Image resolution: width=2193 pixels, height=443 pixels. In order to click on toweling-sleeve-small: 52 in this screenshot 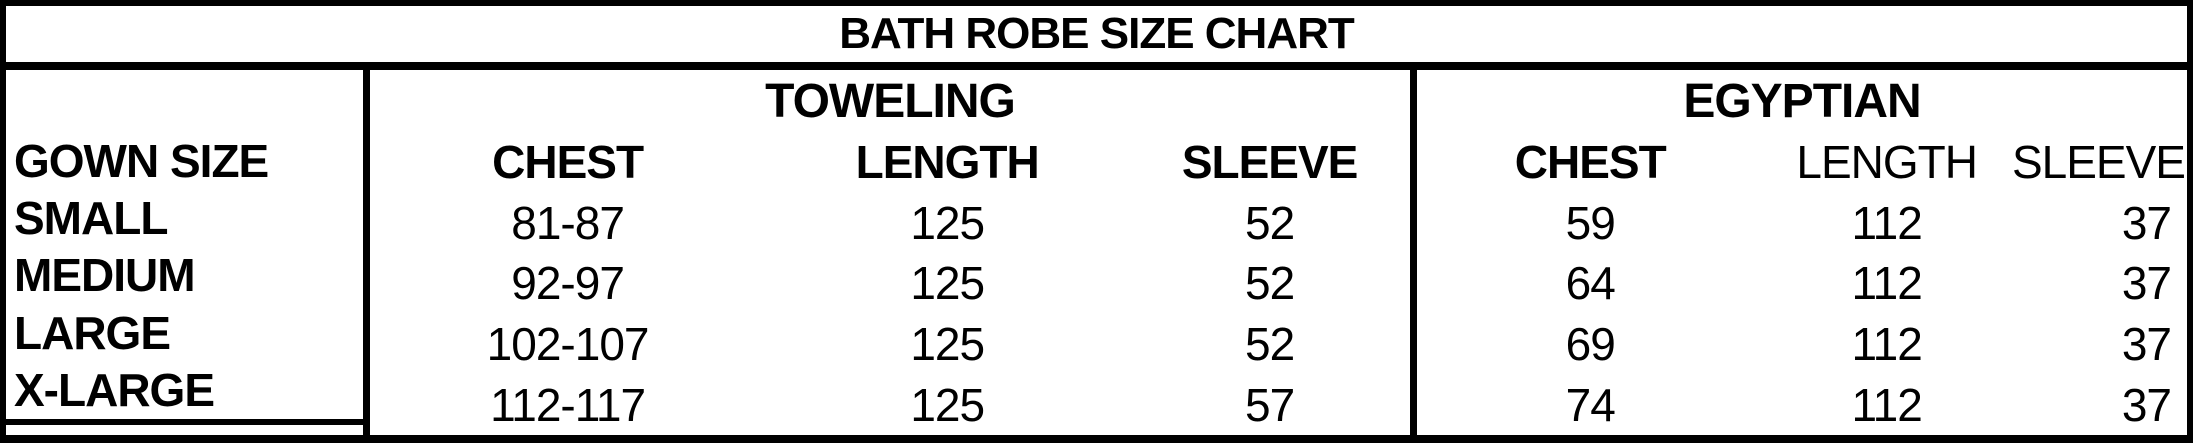, I will do `click(1270, 222)`.